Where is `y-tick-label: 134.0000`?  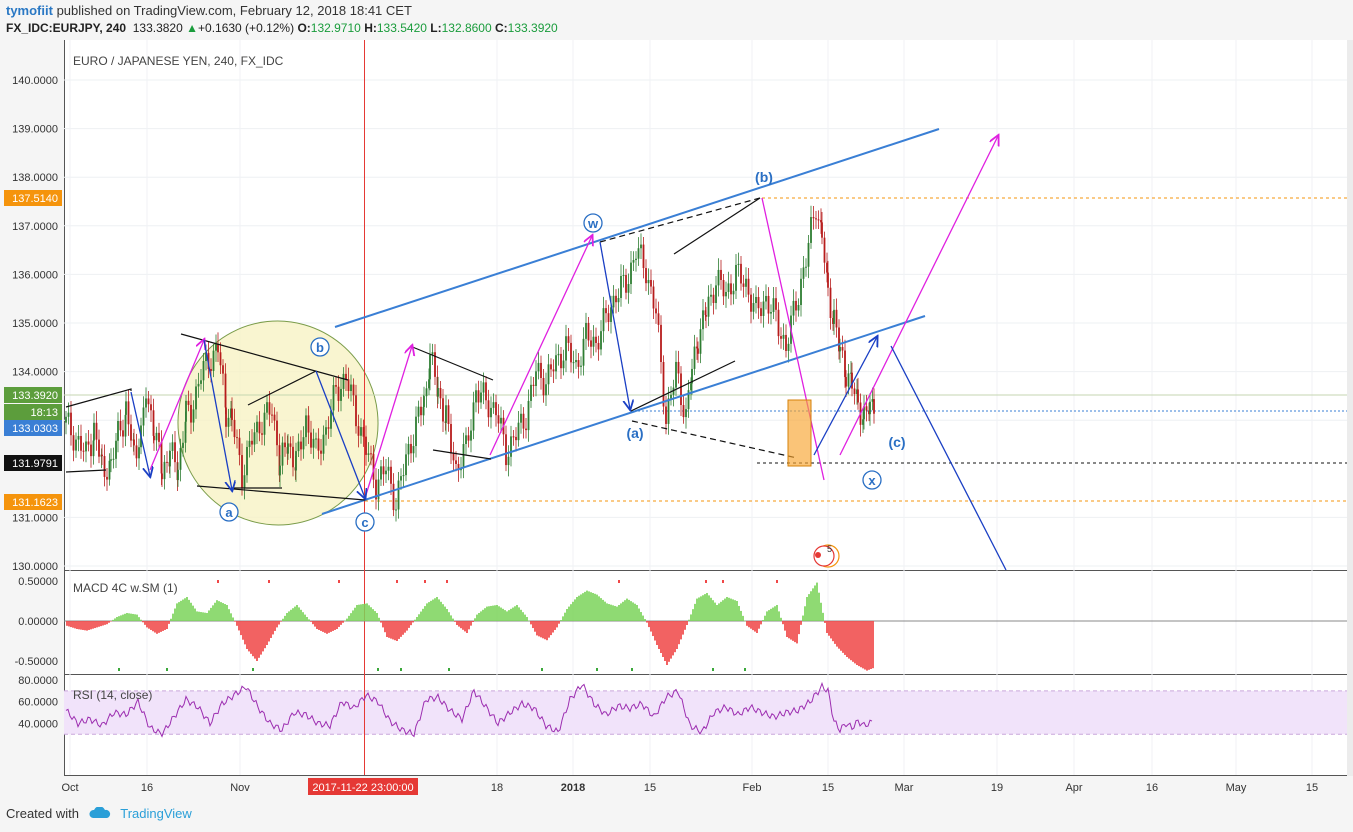 y-tick-label: 134.0000 is located at coordinates (35, 373).